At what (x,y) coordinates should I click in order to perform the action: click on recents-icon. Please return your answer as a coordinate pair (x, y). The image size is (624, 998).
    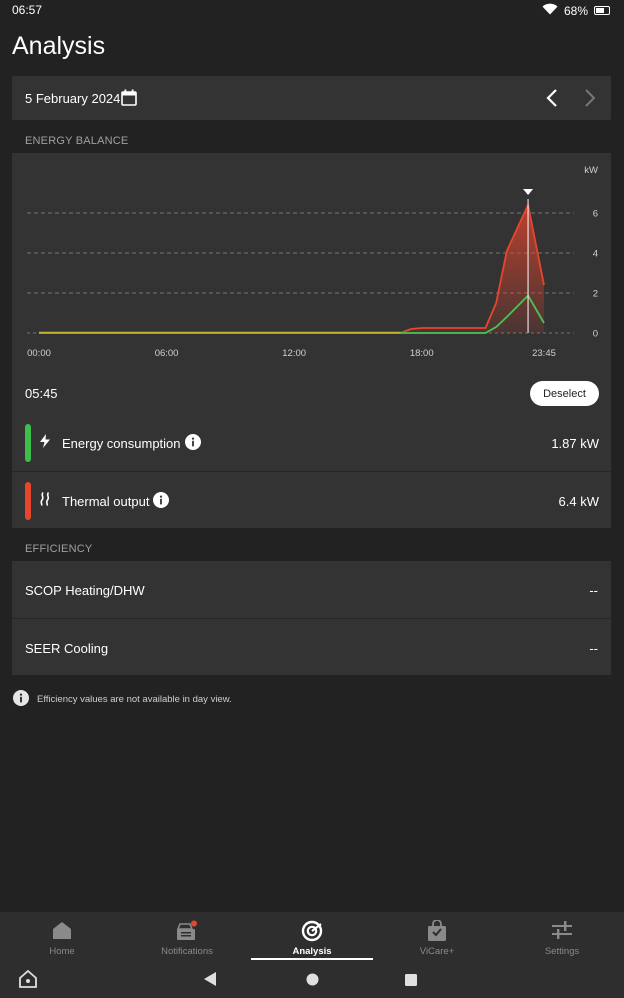
    Looking at the image, I should click on (411, 982).